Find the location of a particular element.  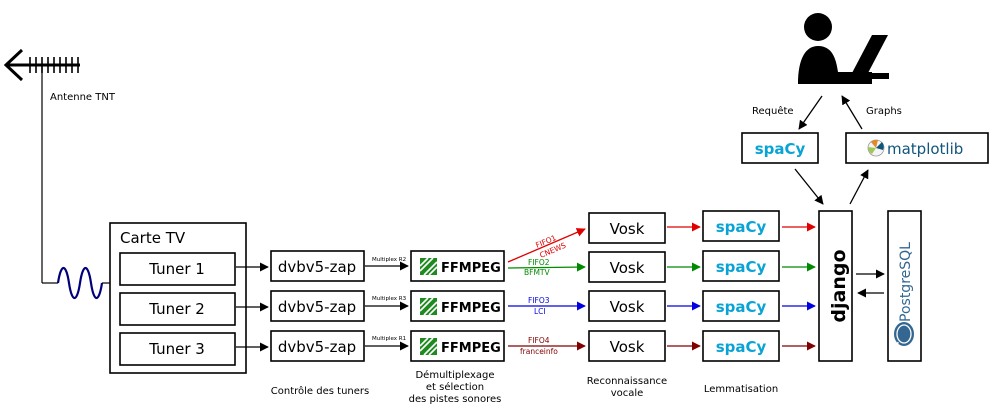

signal-wave-icon is located at coordinates (80, 283).